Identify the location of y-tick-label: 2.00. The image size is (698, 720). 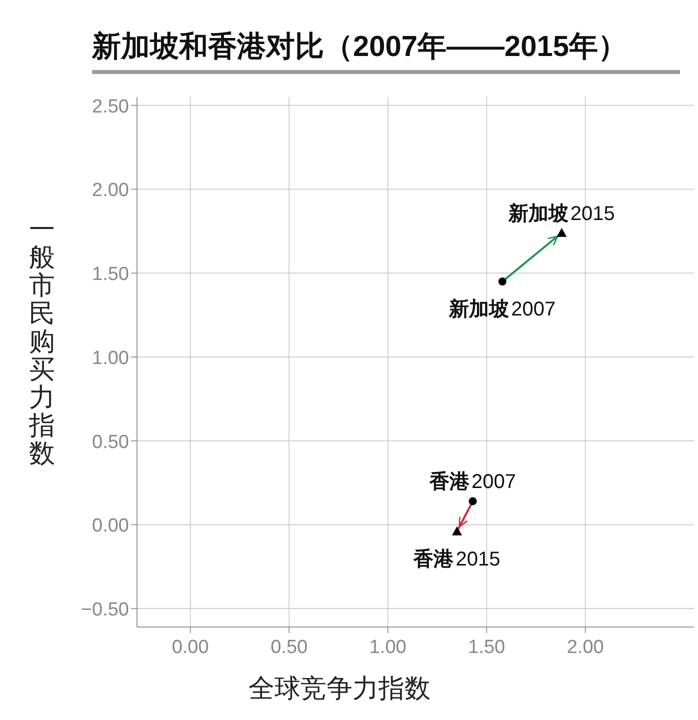
(110, 191).